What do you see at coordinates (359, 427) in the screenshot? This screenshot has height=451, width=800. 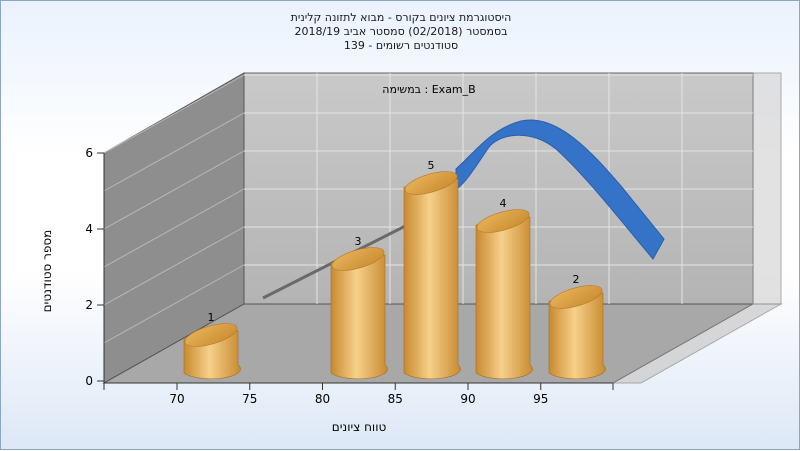 I see `x-axis-label: טווח ציונים` at bounding box center [359, 427].